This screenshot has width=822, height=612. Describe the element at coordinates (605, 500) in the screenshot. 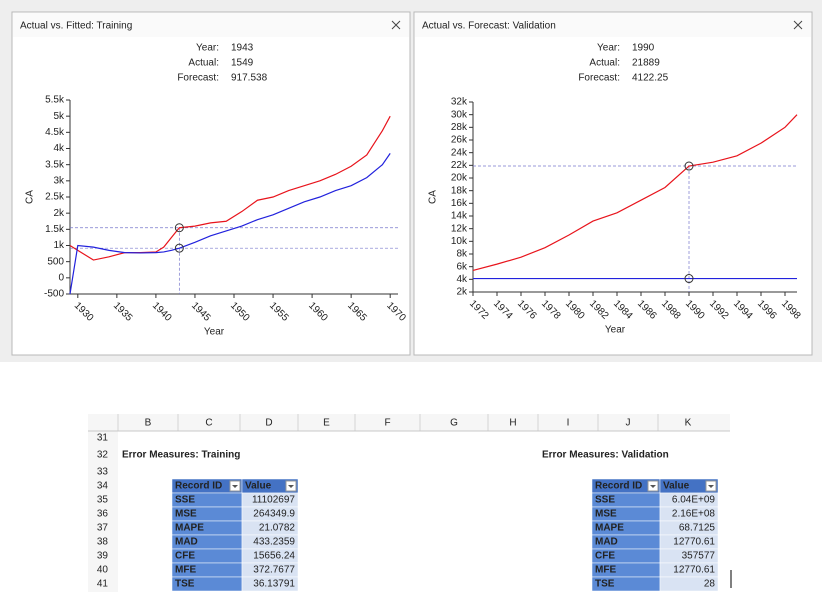

I see `measure-name: SSE` at that location.